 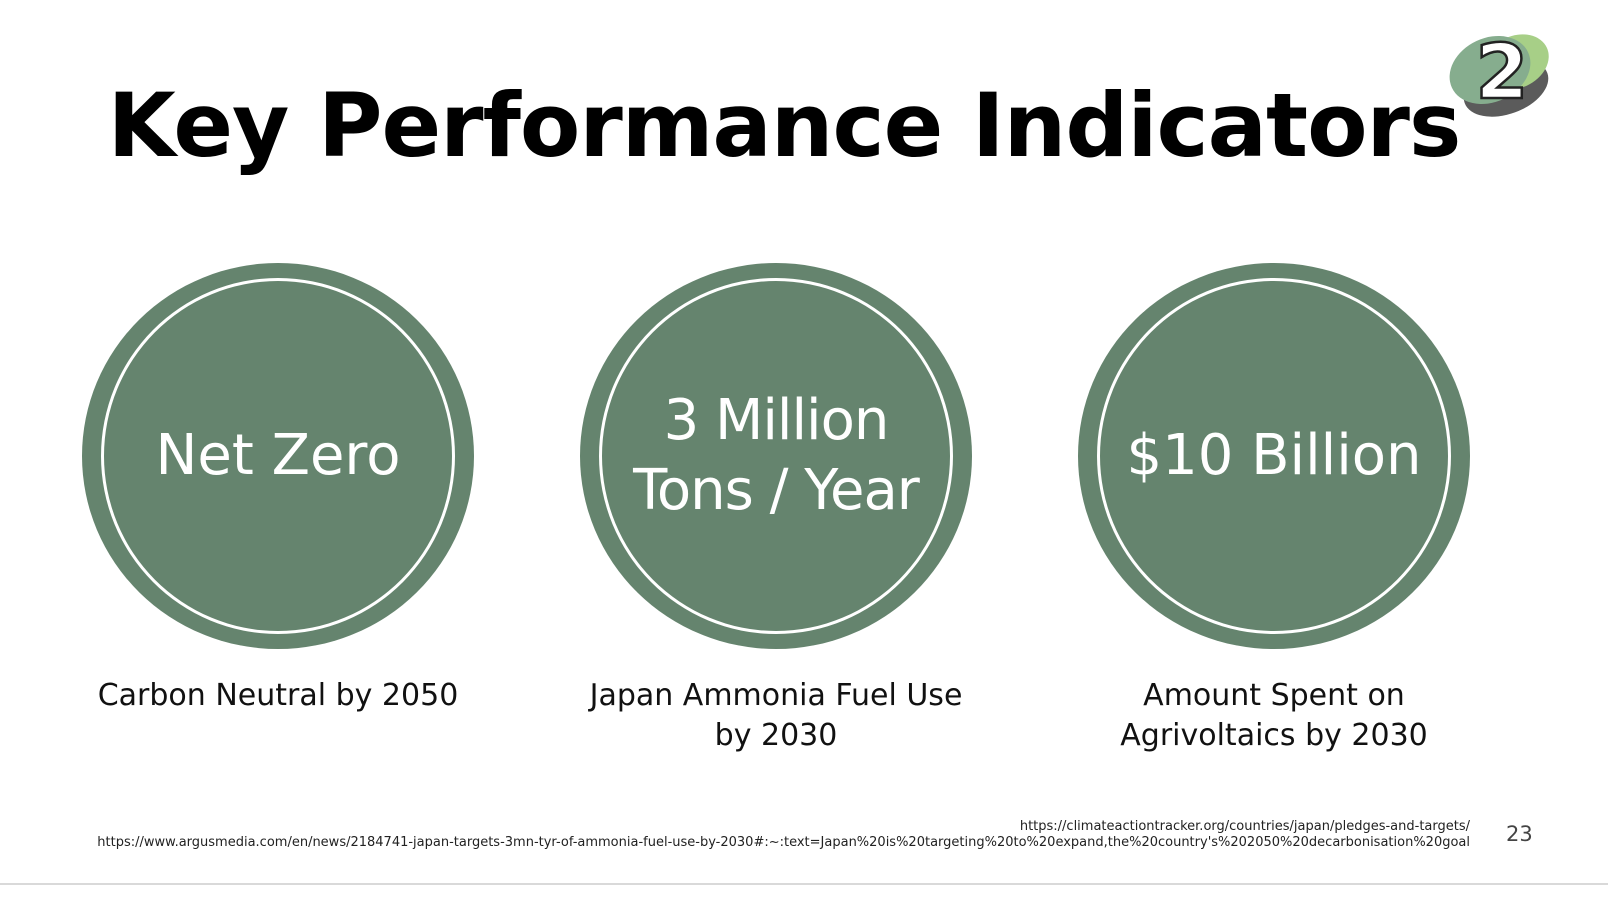 What do you see at coordinates (1274, 715) in the screenshot?
I see `kpi-caption: Amount Spent on Agrivoltaics by 2030` at bounding box center [1274, 715].